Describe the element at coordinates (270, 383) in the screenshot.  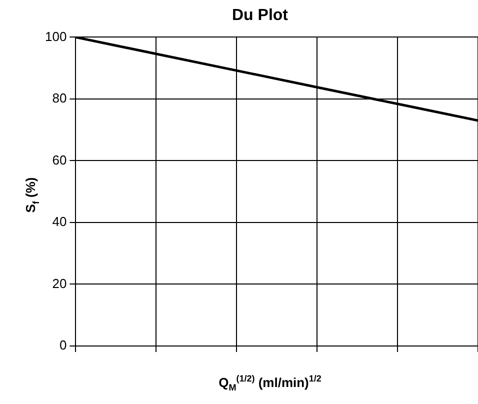
I see `x-axis-title: Q$_{M}$$^{(1/2)}$ (ml/min)$^{1/2}$` at that location.